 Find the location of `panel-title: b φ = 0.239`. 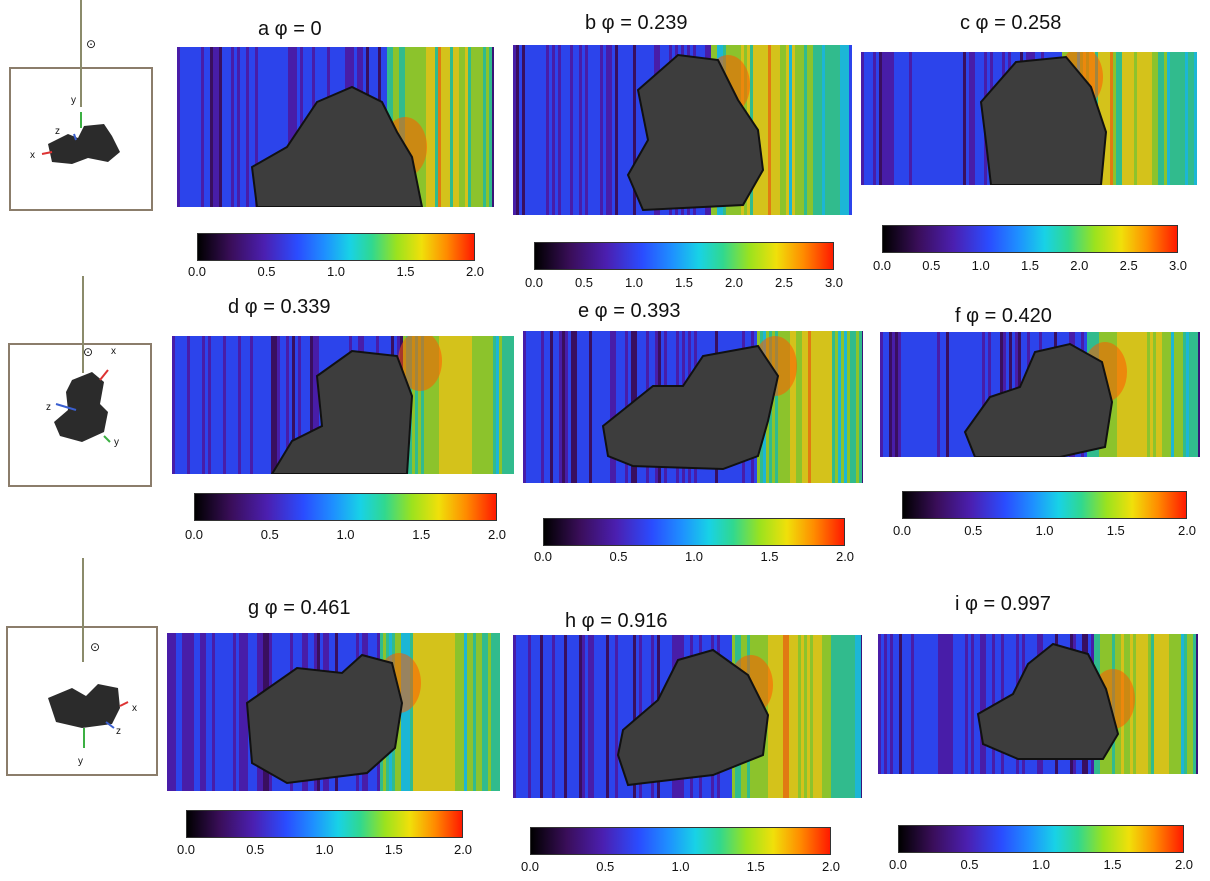

panel-title: b φ = 0.239 is located at coordinates (636, 23).